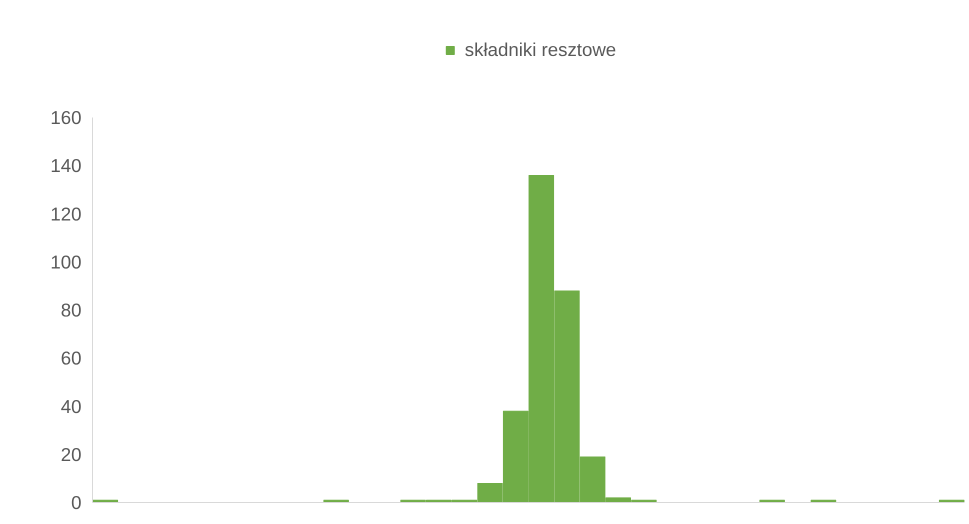  I want to click on y-tick-label: 40, so click(71, 406).